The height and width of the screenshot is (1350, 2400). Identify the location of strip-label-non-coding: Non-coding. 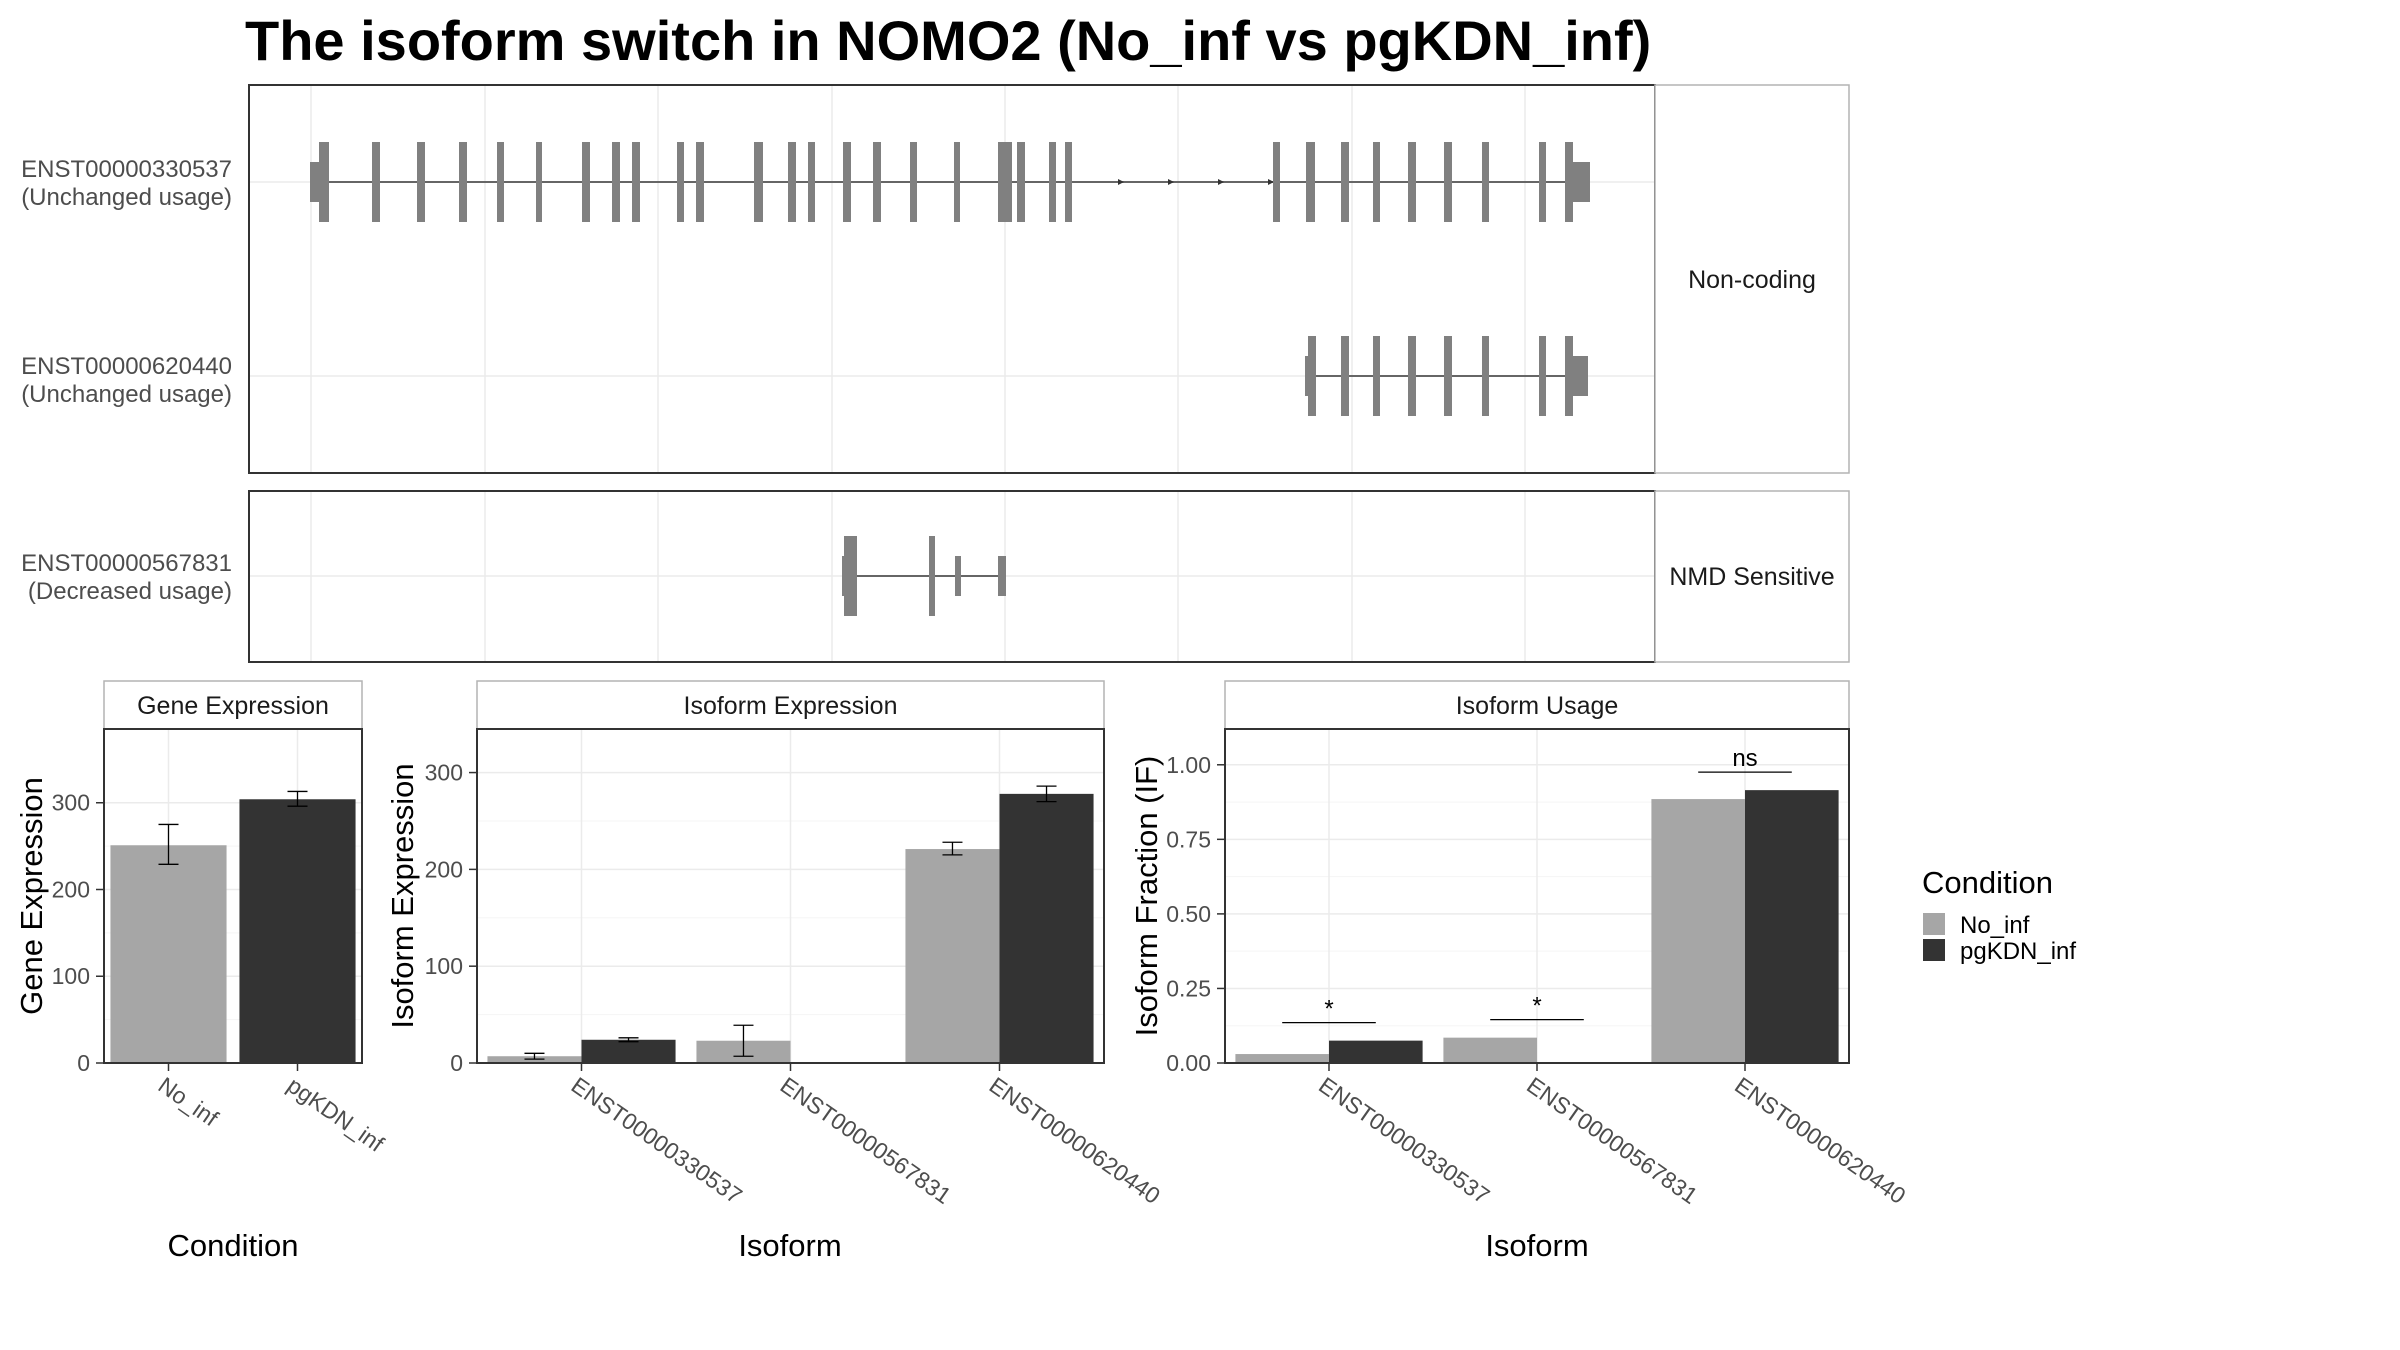
(1752, 280).